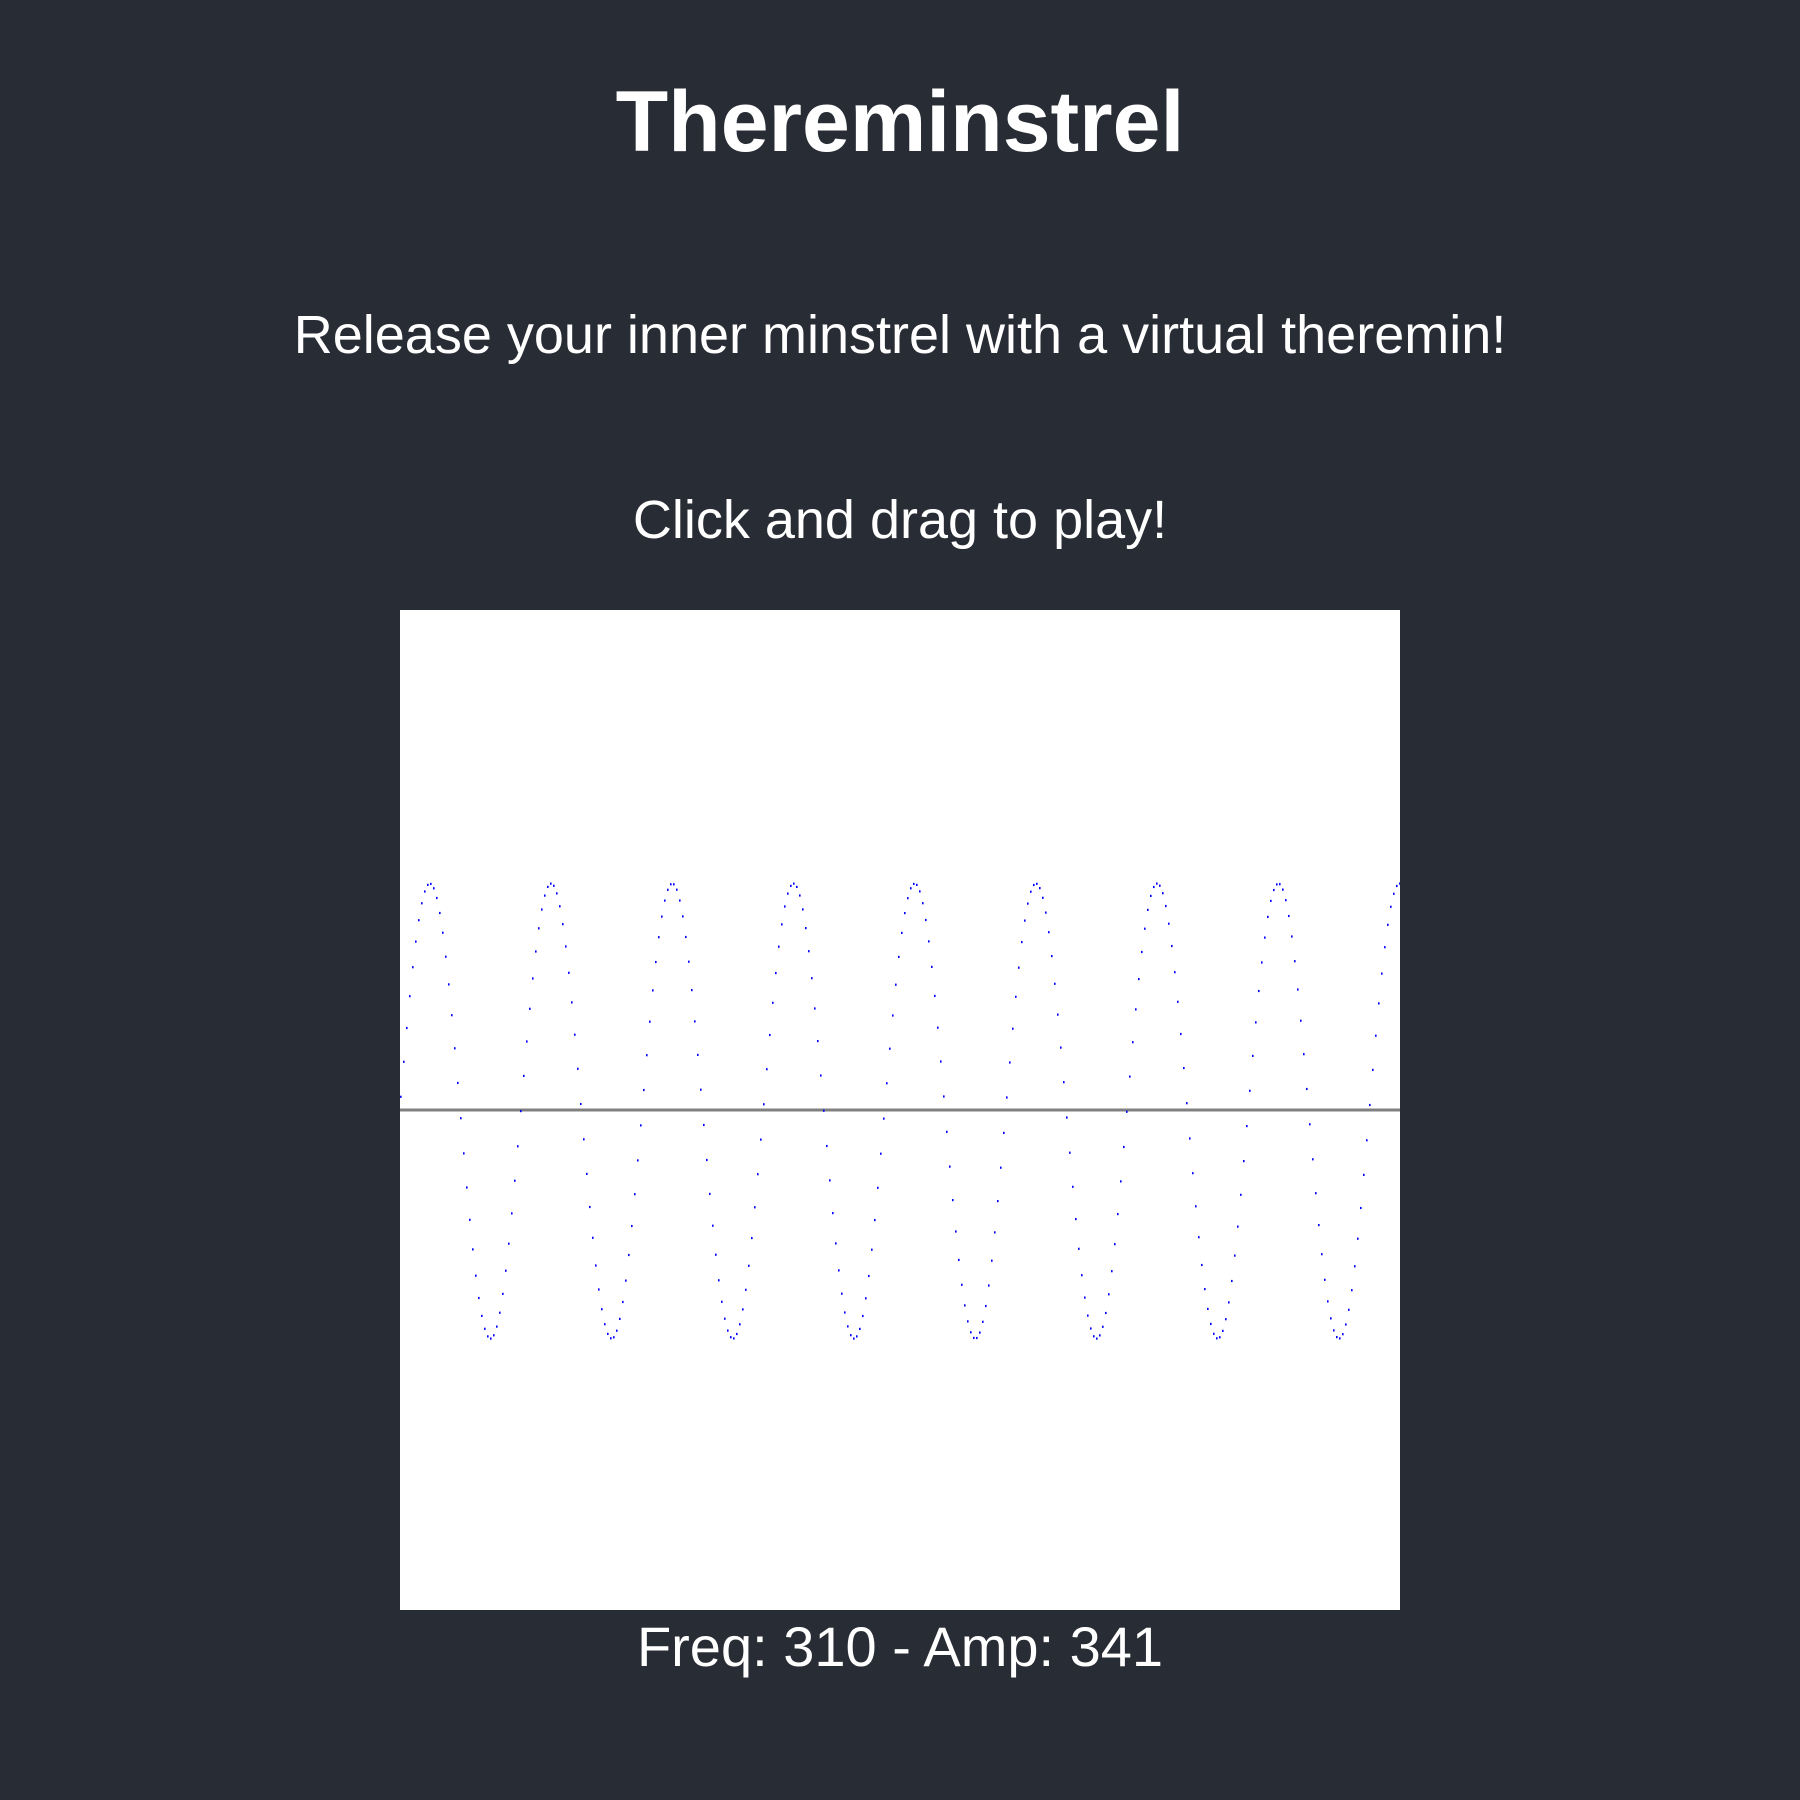 Image resolution: width=1800 pixels, height=1800 pixels. I want to click on freq-amp-readout: Freq: 310 - Amp: 341, so click(900, 1647).